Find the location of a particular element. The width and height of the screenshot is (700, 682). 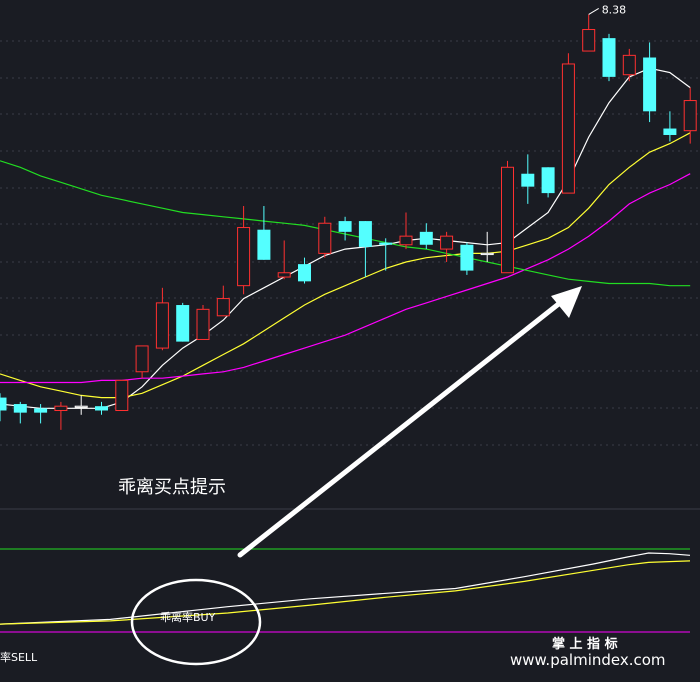

trend-arrow-head is located at coordinates (566, 302).